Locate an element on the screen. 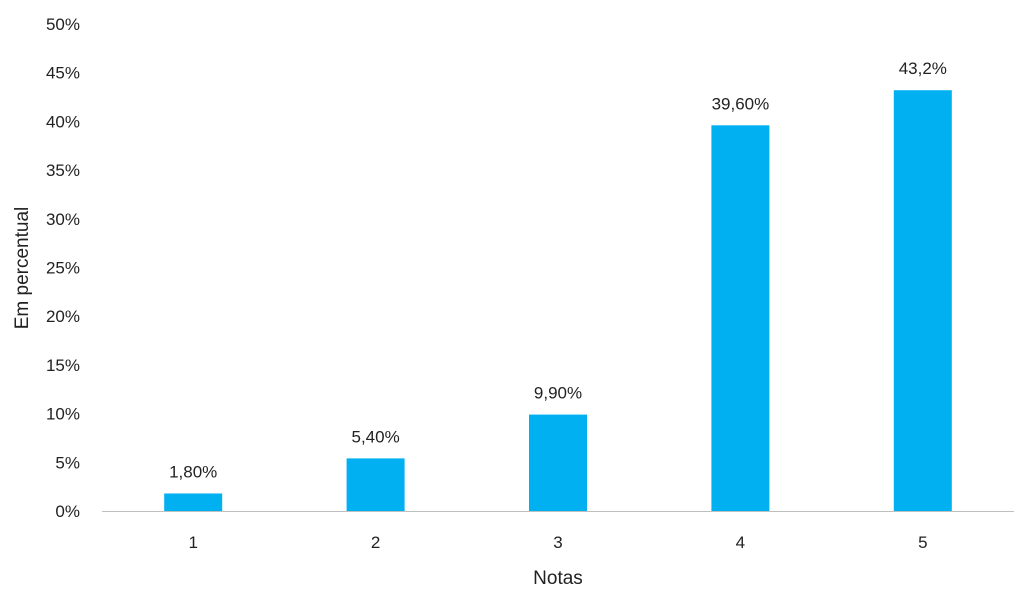 The height and width of the screenshot is (597, 1024). y-axis-title: Em percentual is located at coordinates (22, 268).